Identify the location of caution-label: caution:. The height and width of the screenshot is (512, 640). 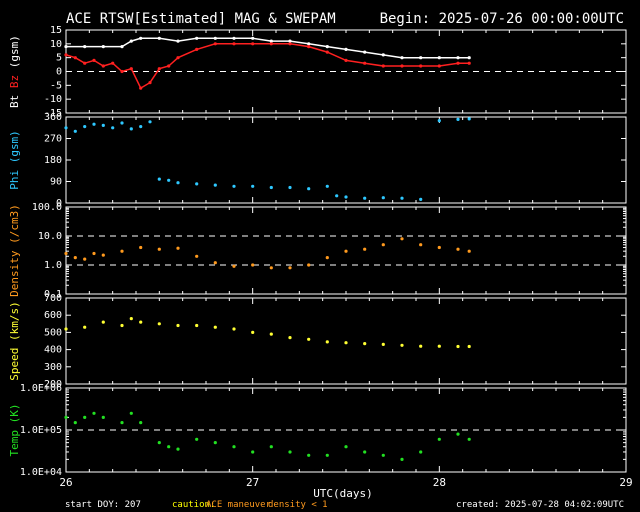
(193, 505).